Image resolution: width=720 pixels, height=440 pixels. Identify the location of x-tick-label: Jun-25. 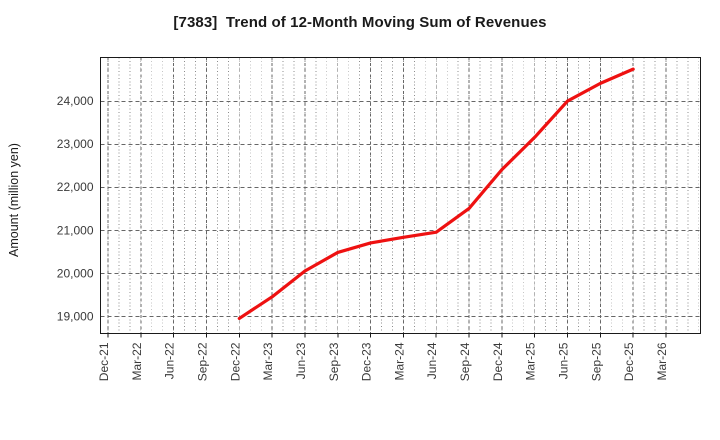
(564, 360).